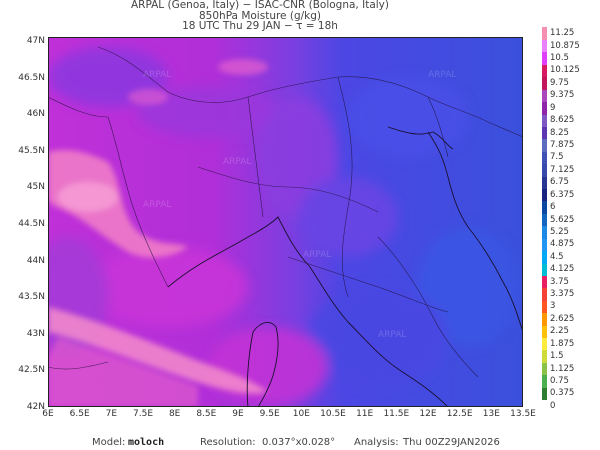 This screenshot has height=450, width=600. What do you see at coordinates (559, 231) in the screenshot?
I see `colorbar-label: 5.25` at bounding box center [559, 231].